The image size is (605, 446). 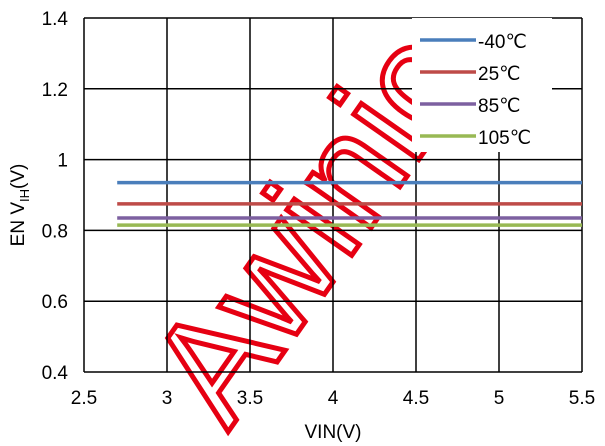 I want to click on y-tick-label: 1.4, so click(x=55, y=19).